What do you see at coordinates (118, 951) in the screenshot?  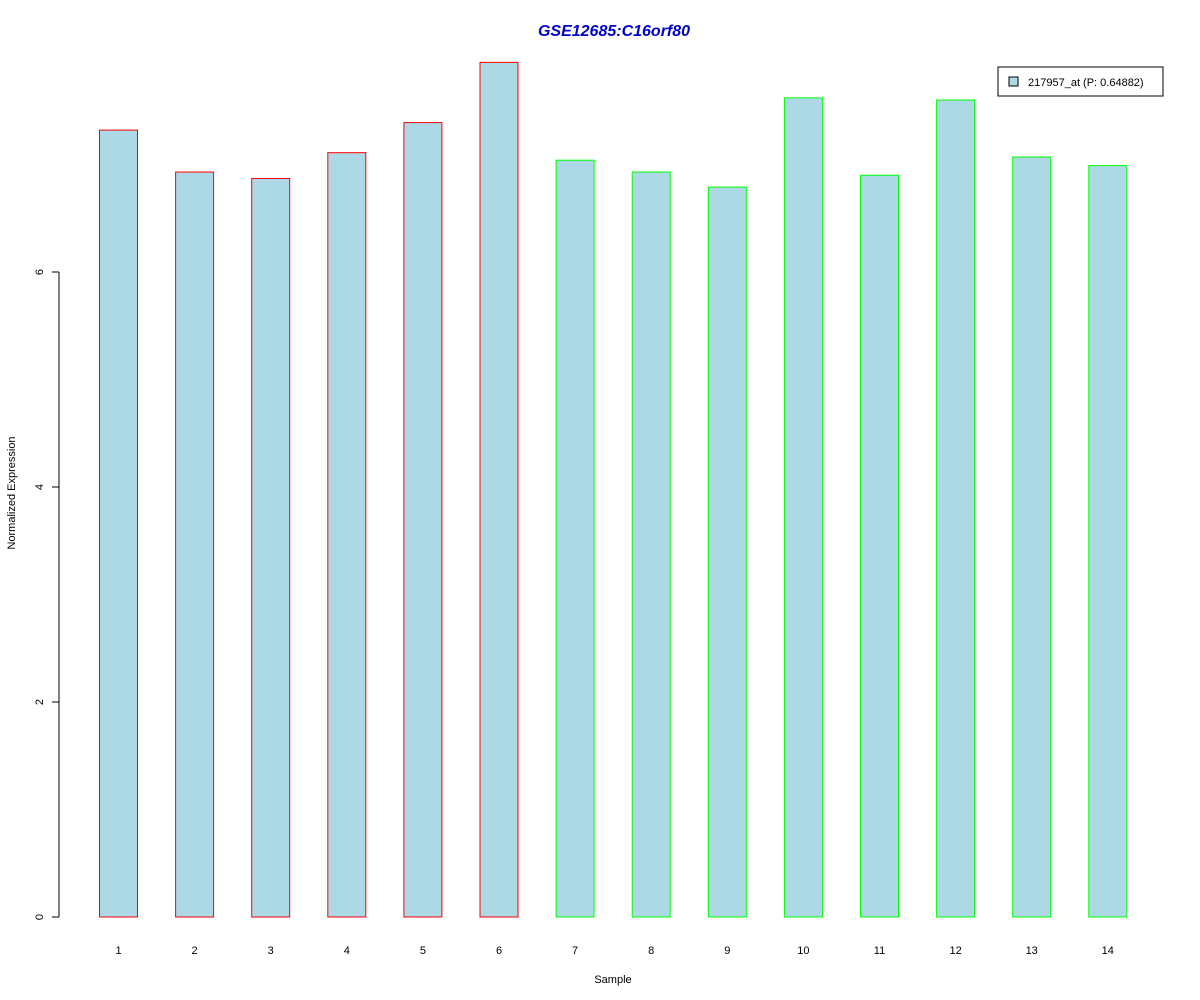 I see `x-tick-label: 1` at bounding box center [118, 951].